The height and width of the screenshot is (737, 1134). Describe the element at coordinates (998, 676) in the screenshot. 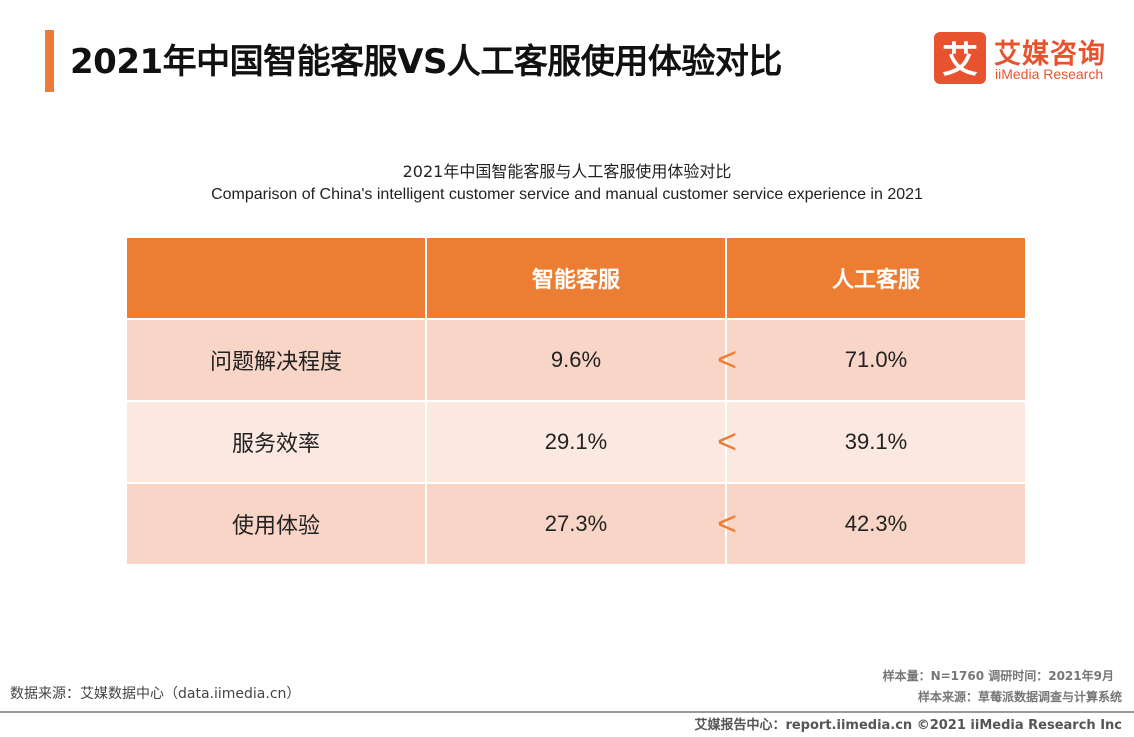

I see `sample-info: 样本量：N=1760 调研时间：2021年9月` at that location.